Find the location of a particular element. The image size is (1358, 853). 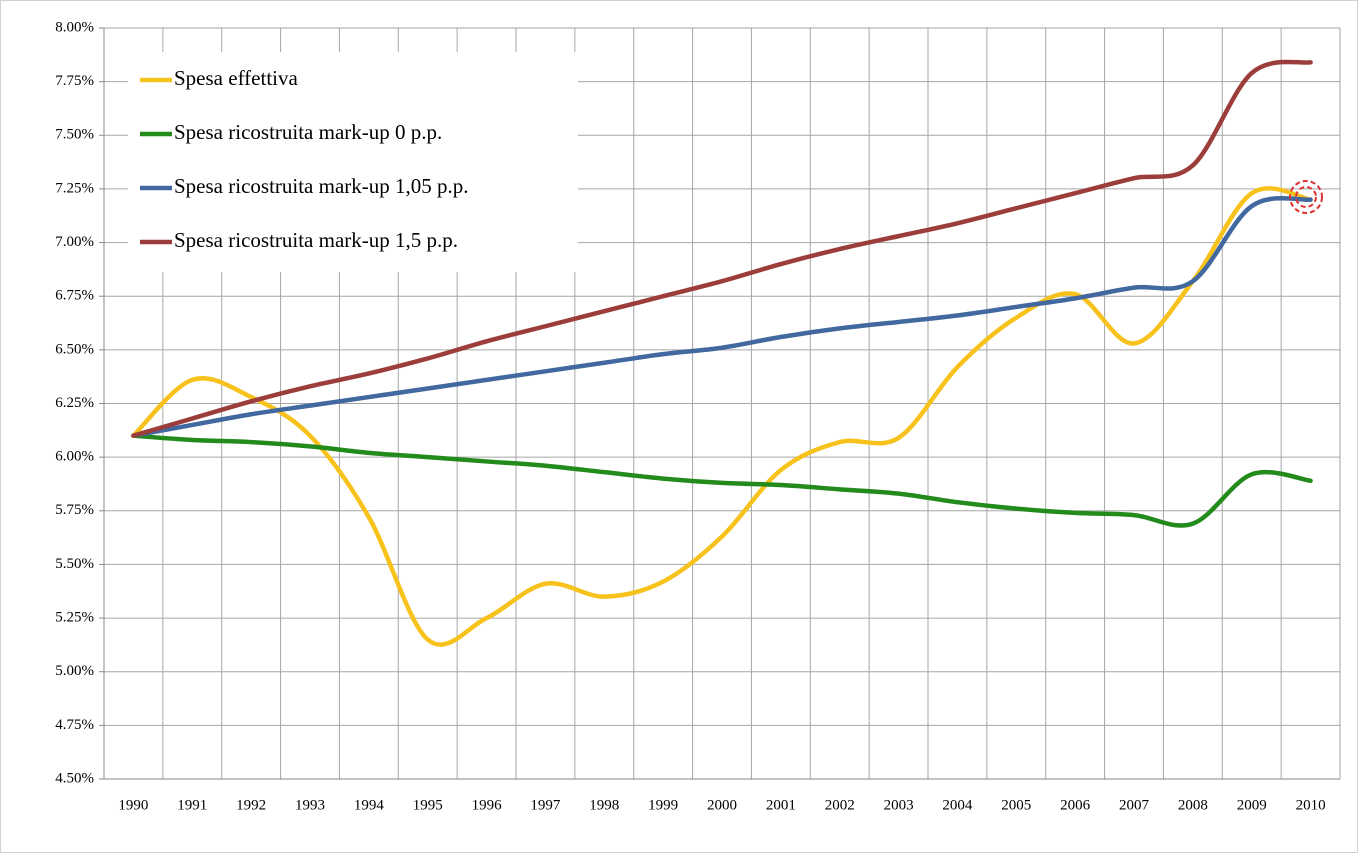

x-tick-label: 1995 is located at coordinates (428, 805).